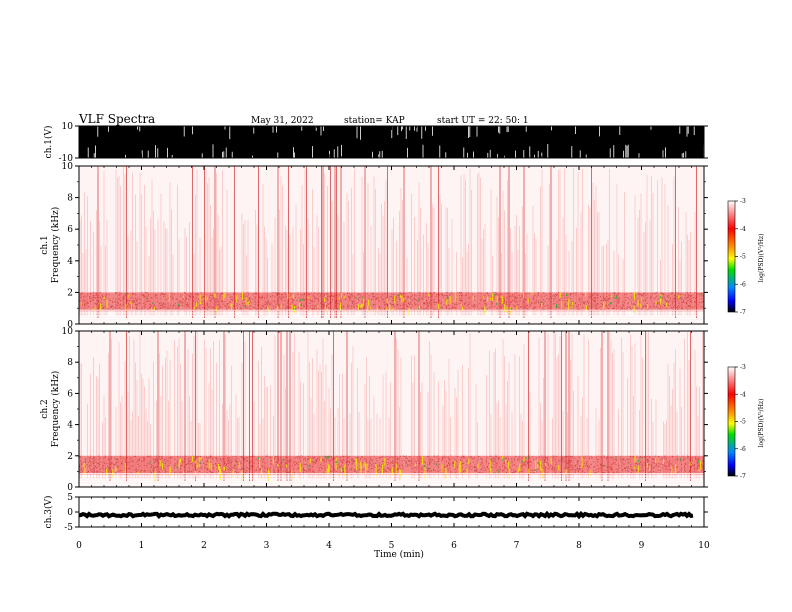  What do you see at coordinates (740, 339) in the screenshot?
I see `colorbar-ticks: -3 -4 -5 -6 -7 -3 -4 -5 -6 -7` at bounding box center [740, 339].